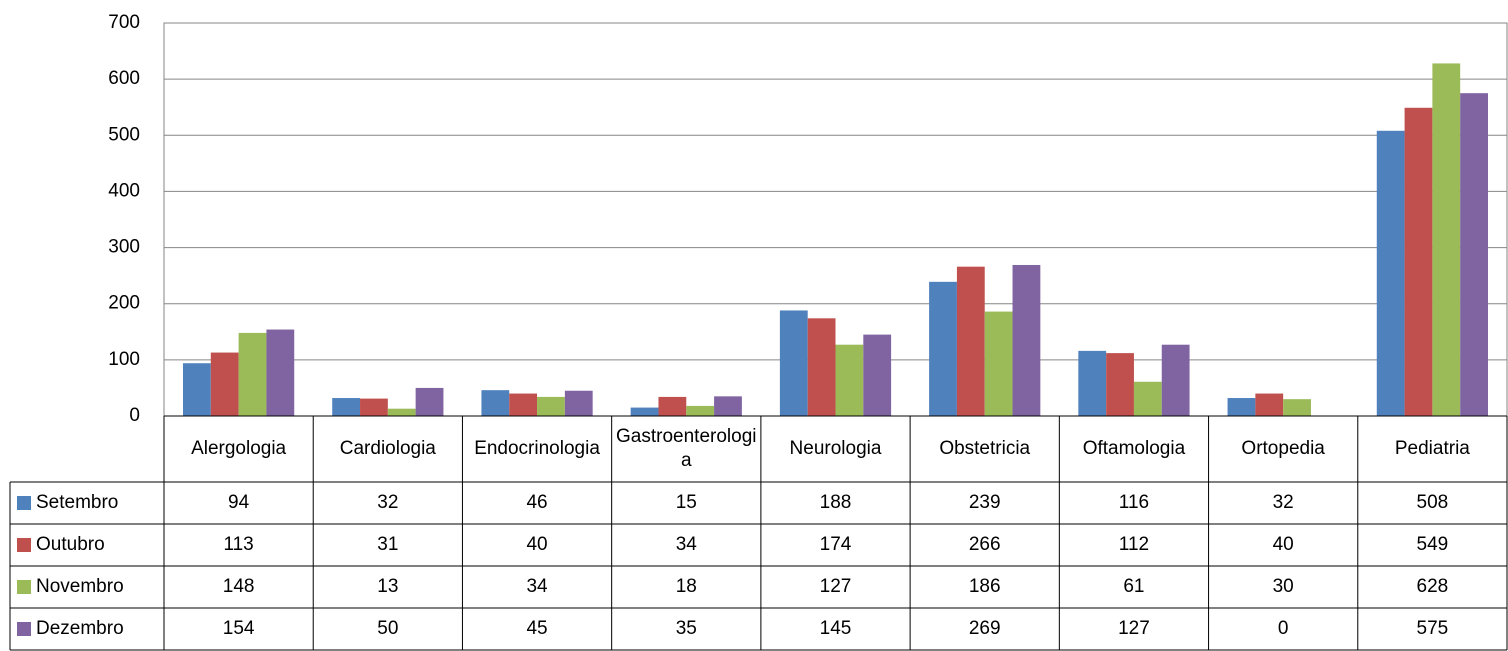 The image size is (1508, 651). I want to click on table-header-cell: Gastroenterologia, so click(686, 448).